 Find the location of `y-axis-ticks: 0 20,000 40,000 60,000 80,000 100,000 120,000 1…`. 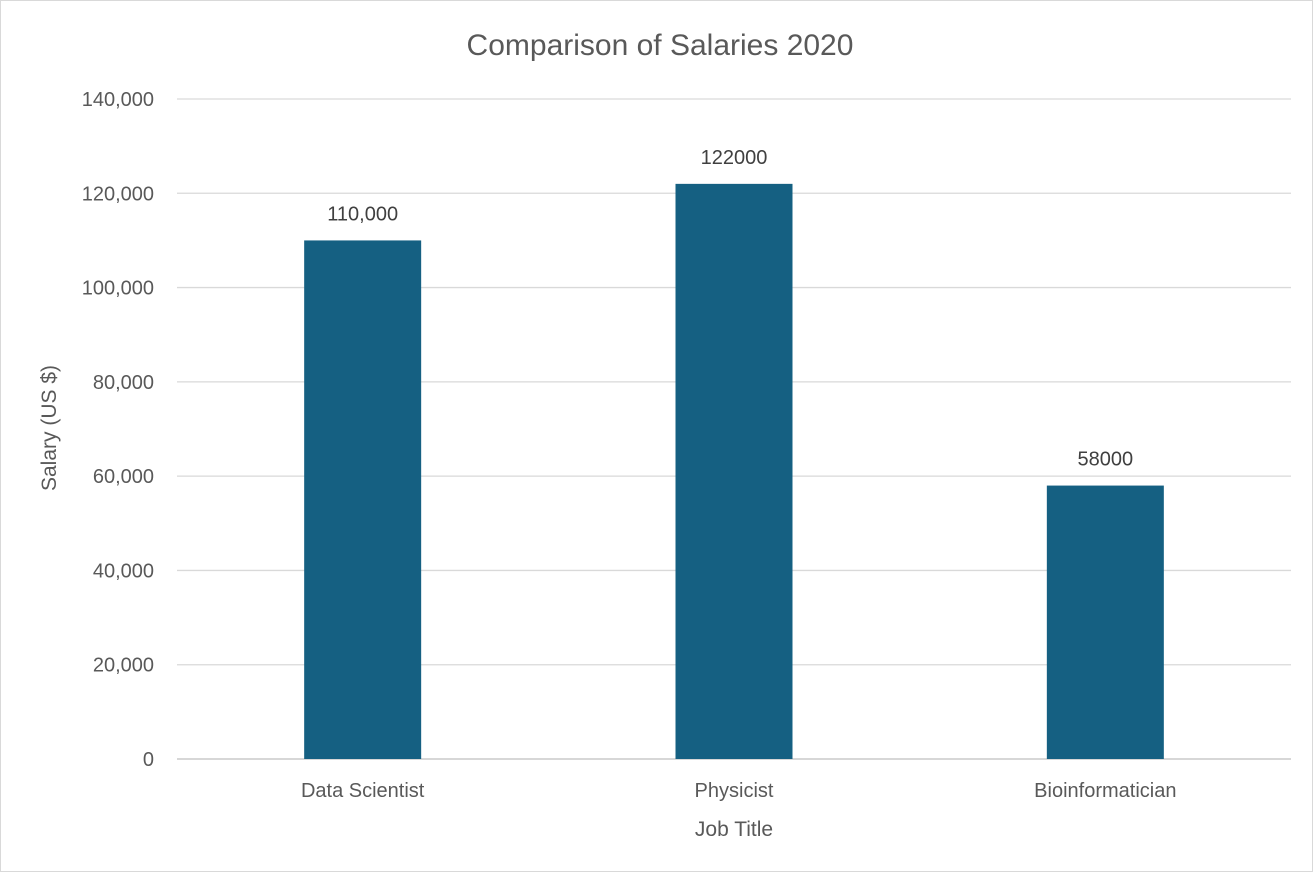

y-axis-ticks: 0 20,000 40,000 60,000 80,000 100,000 120,000 1… is located at coordinates (118, 430).